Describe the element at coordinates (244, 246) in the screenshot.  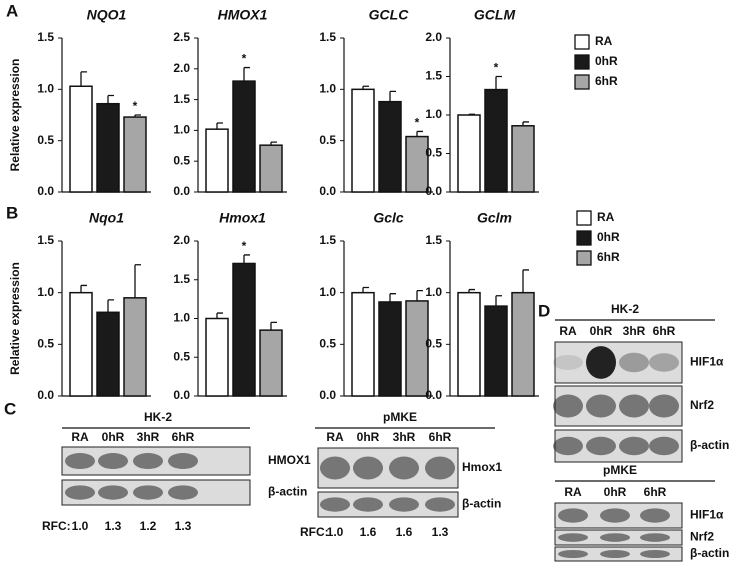
I see `significance: *` at that location.